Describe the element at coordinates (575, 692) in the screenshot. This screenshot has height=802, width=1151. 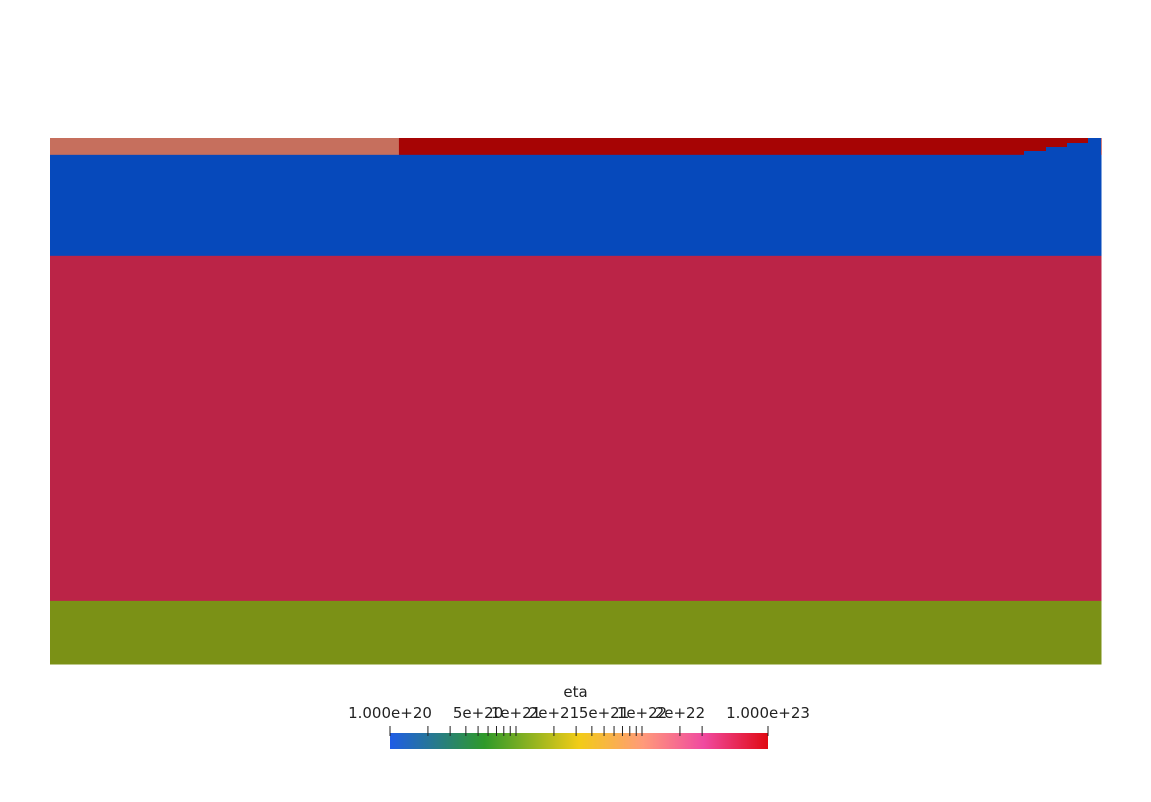
I see `colorbar-title: eta` at that location.